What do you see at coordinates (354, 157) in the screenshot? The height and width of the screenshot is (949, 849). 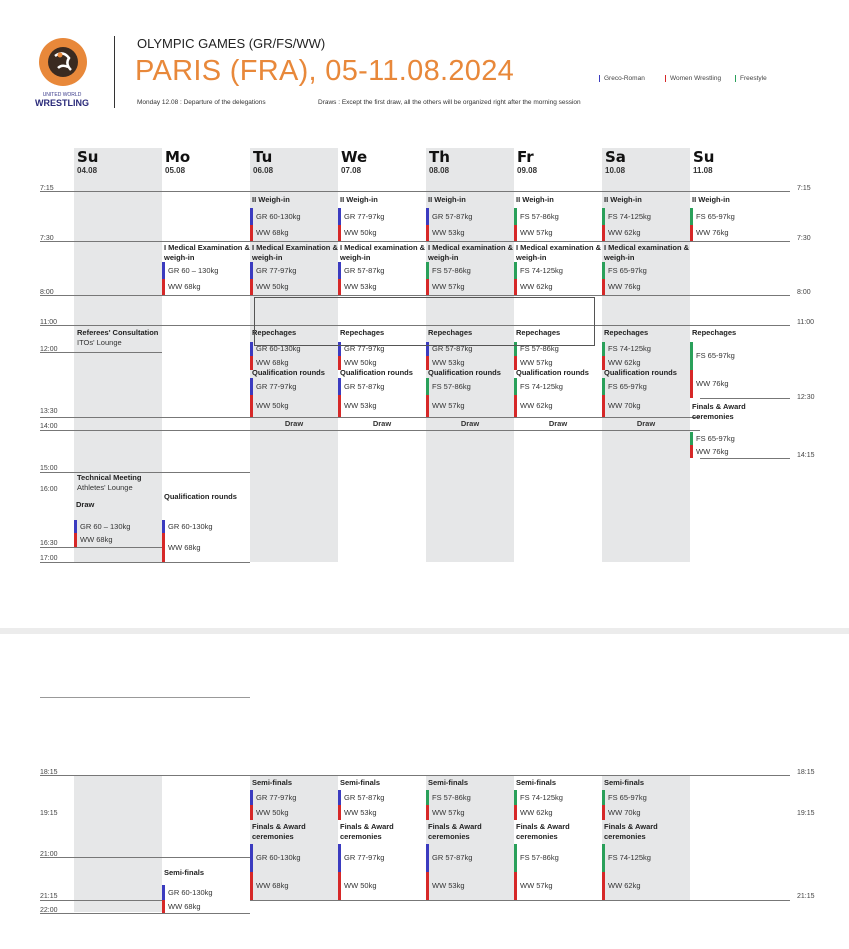 I see `day-name: We` at bounding box center [354, 157].